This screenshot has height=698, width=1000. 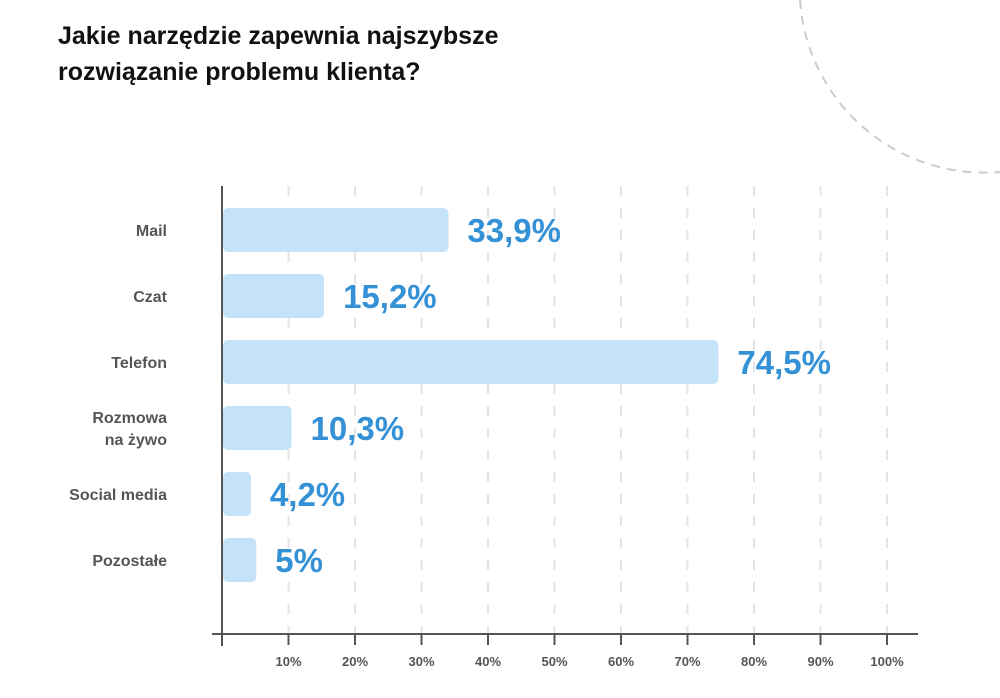 I want to click on value-label-5: 5%, so click(x=299, y=560).